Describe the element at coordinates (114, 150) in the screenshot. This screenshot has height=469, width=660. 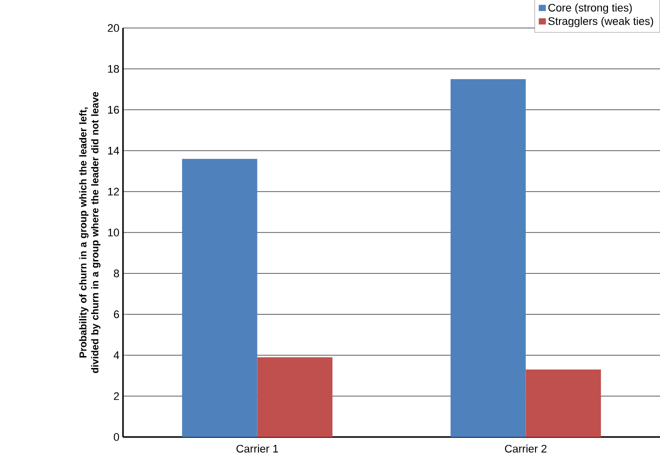
I see `y-tick-label: 14` at that location.